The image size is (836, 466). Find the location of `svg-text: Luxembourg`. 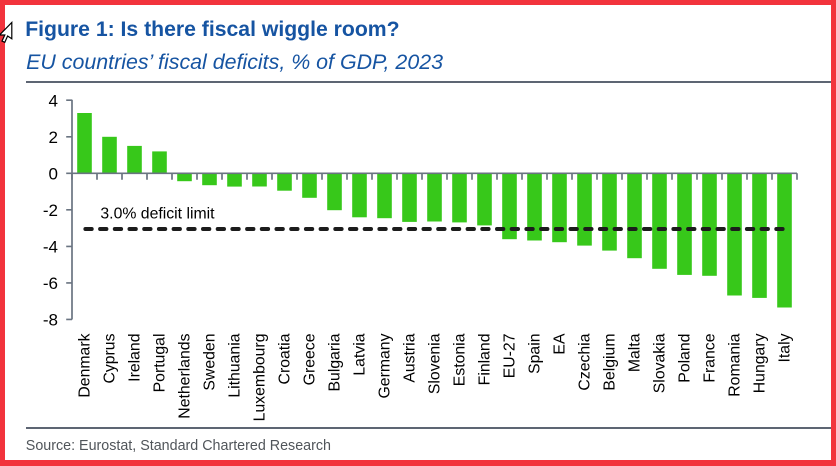

svg-text: Luxembourg is located at coordinates (260, 378).